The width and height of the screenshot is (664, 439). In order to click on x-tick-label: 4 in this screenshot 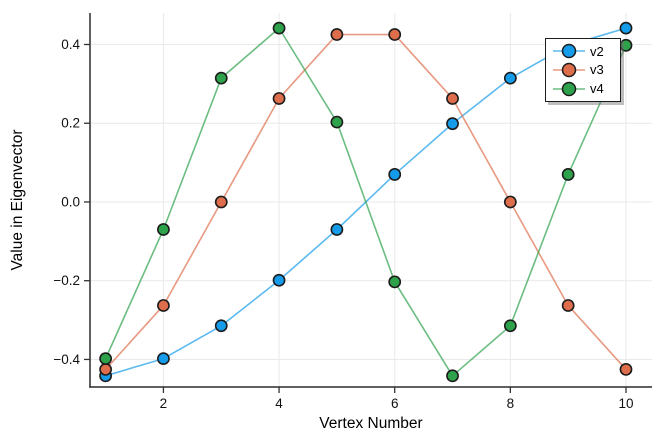, I will do `click(279, 403)`.